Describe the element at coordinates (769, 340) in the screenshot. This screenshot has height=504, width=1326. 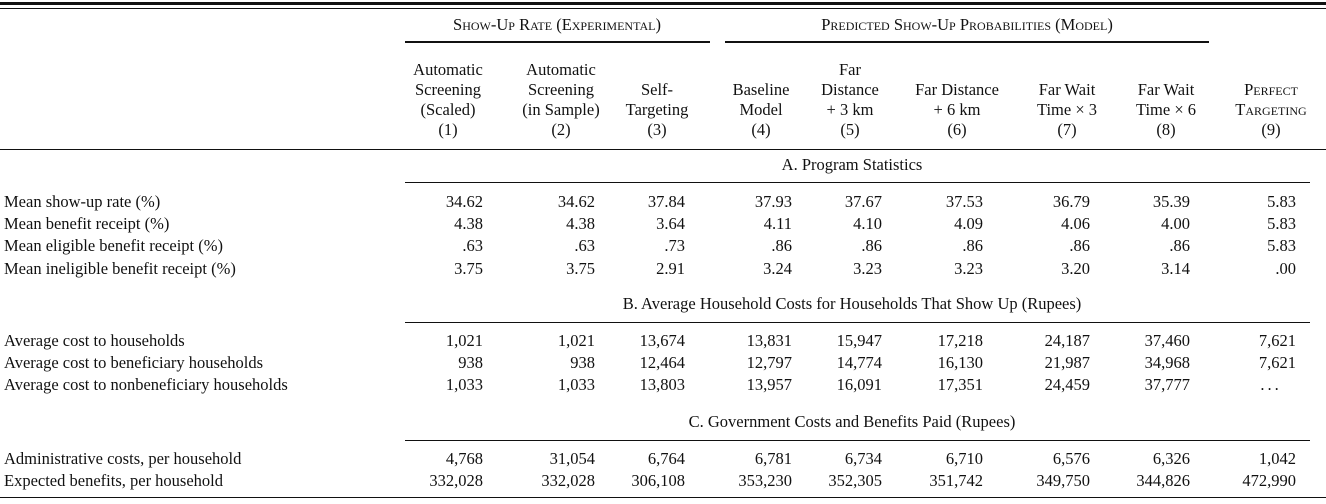
I see `table-cell: 13,831` at that location.